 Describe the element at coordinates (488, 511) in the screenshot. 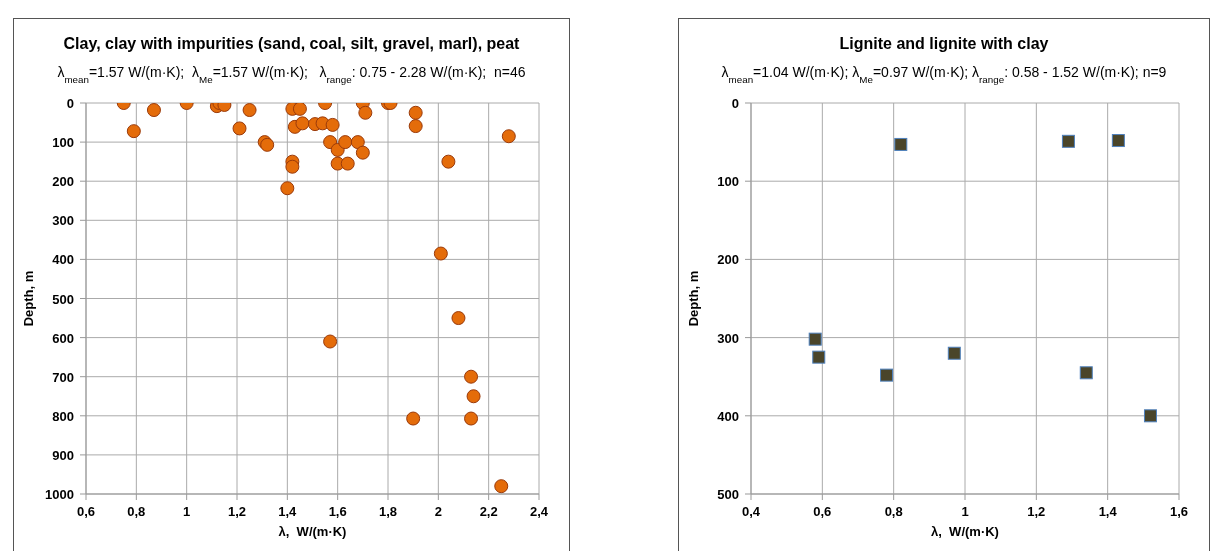

I see `x-tick-label: 2,2` at that location.